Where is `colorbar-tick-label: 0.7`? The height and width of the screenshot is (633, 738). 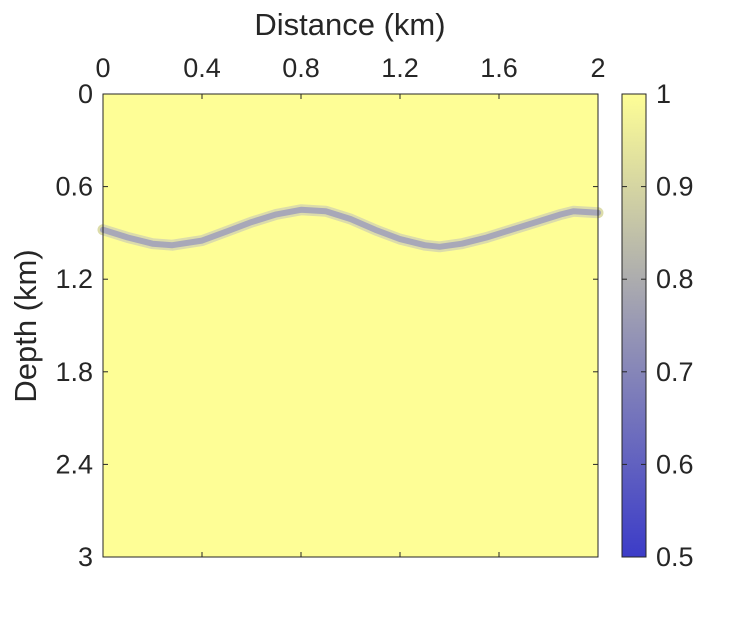 colorbar-tick-label: 0.7 is located at coordinates (675, 372).